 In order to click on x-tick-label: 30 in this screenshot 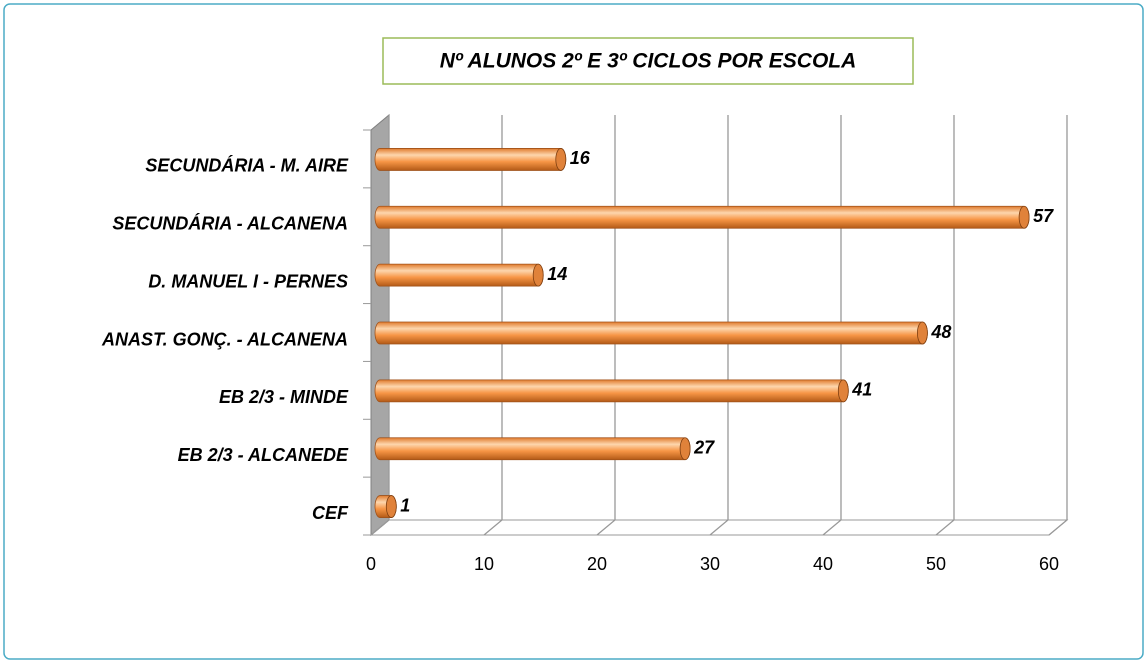, I will do `click(710, 564)`.